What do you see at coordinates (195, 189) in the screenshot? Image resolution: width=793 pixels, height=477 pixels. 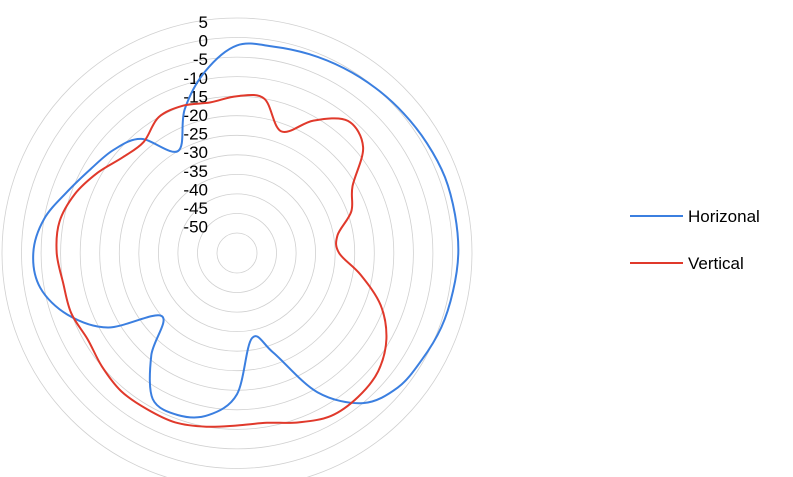 I see `radial-tick-label: -40` at bounding box center [195, 189].